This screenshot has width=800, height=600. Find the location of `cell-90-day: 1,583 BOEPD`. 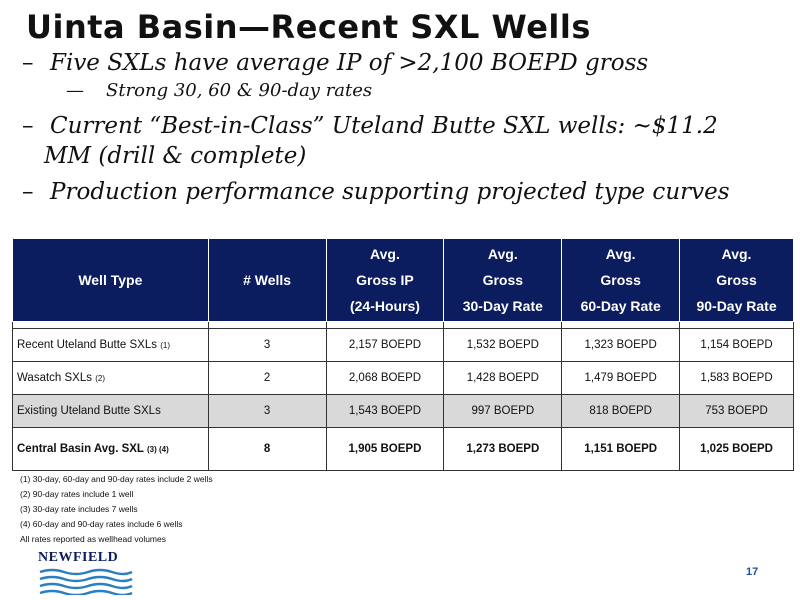

cell-90-day: 1,583 BOEPD is located at coordinates (736, 378).